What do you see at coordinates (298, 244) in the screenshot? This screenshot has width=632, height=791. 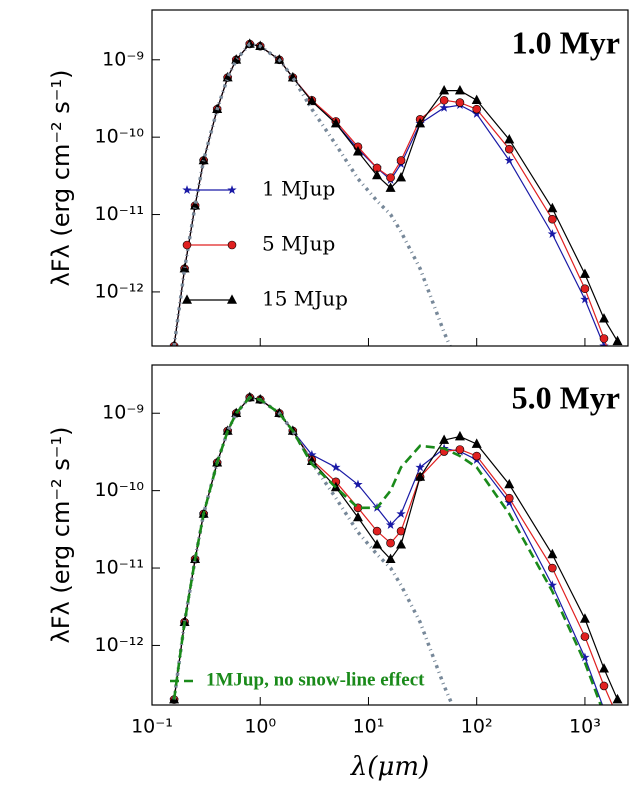 I see `legend-label: 5 MJup` at bounding box center [298, 244].